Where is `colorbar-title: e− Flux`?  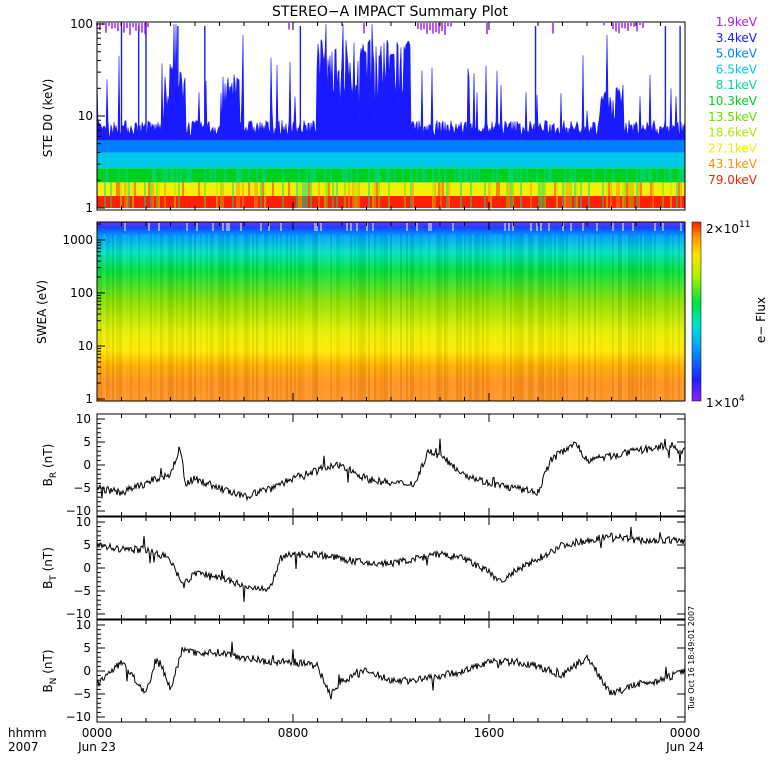
colorbar-title: e− Flux is located at coordinates (761, 320).